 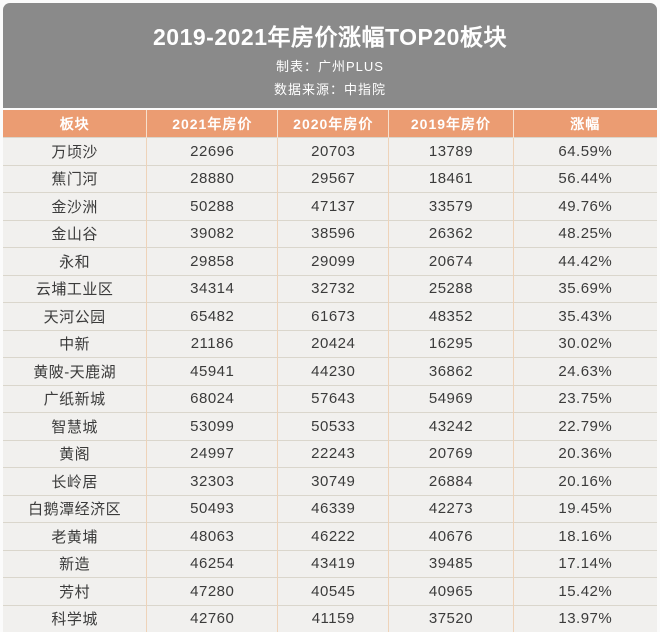 What do you see at coordinates (333, 453) in the screenshot?
I see `price-2020-cell: 22243` at bounding box center [333, 453].